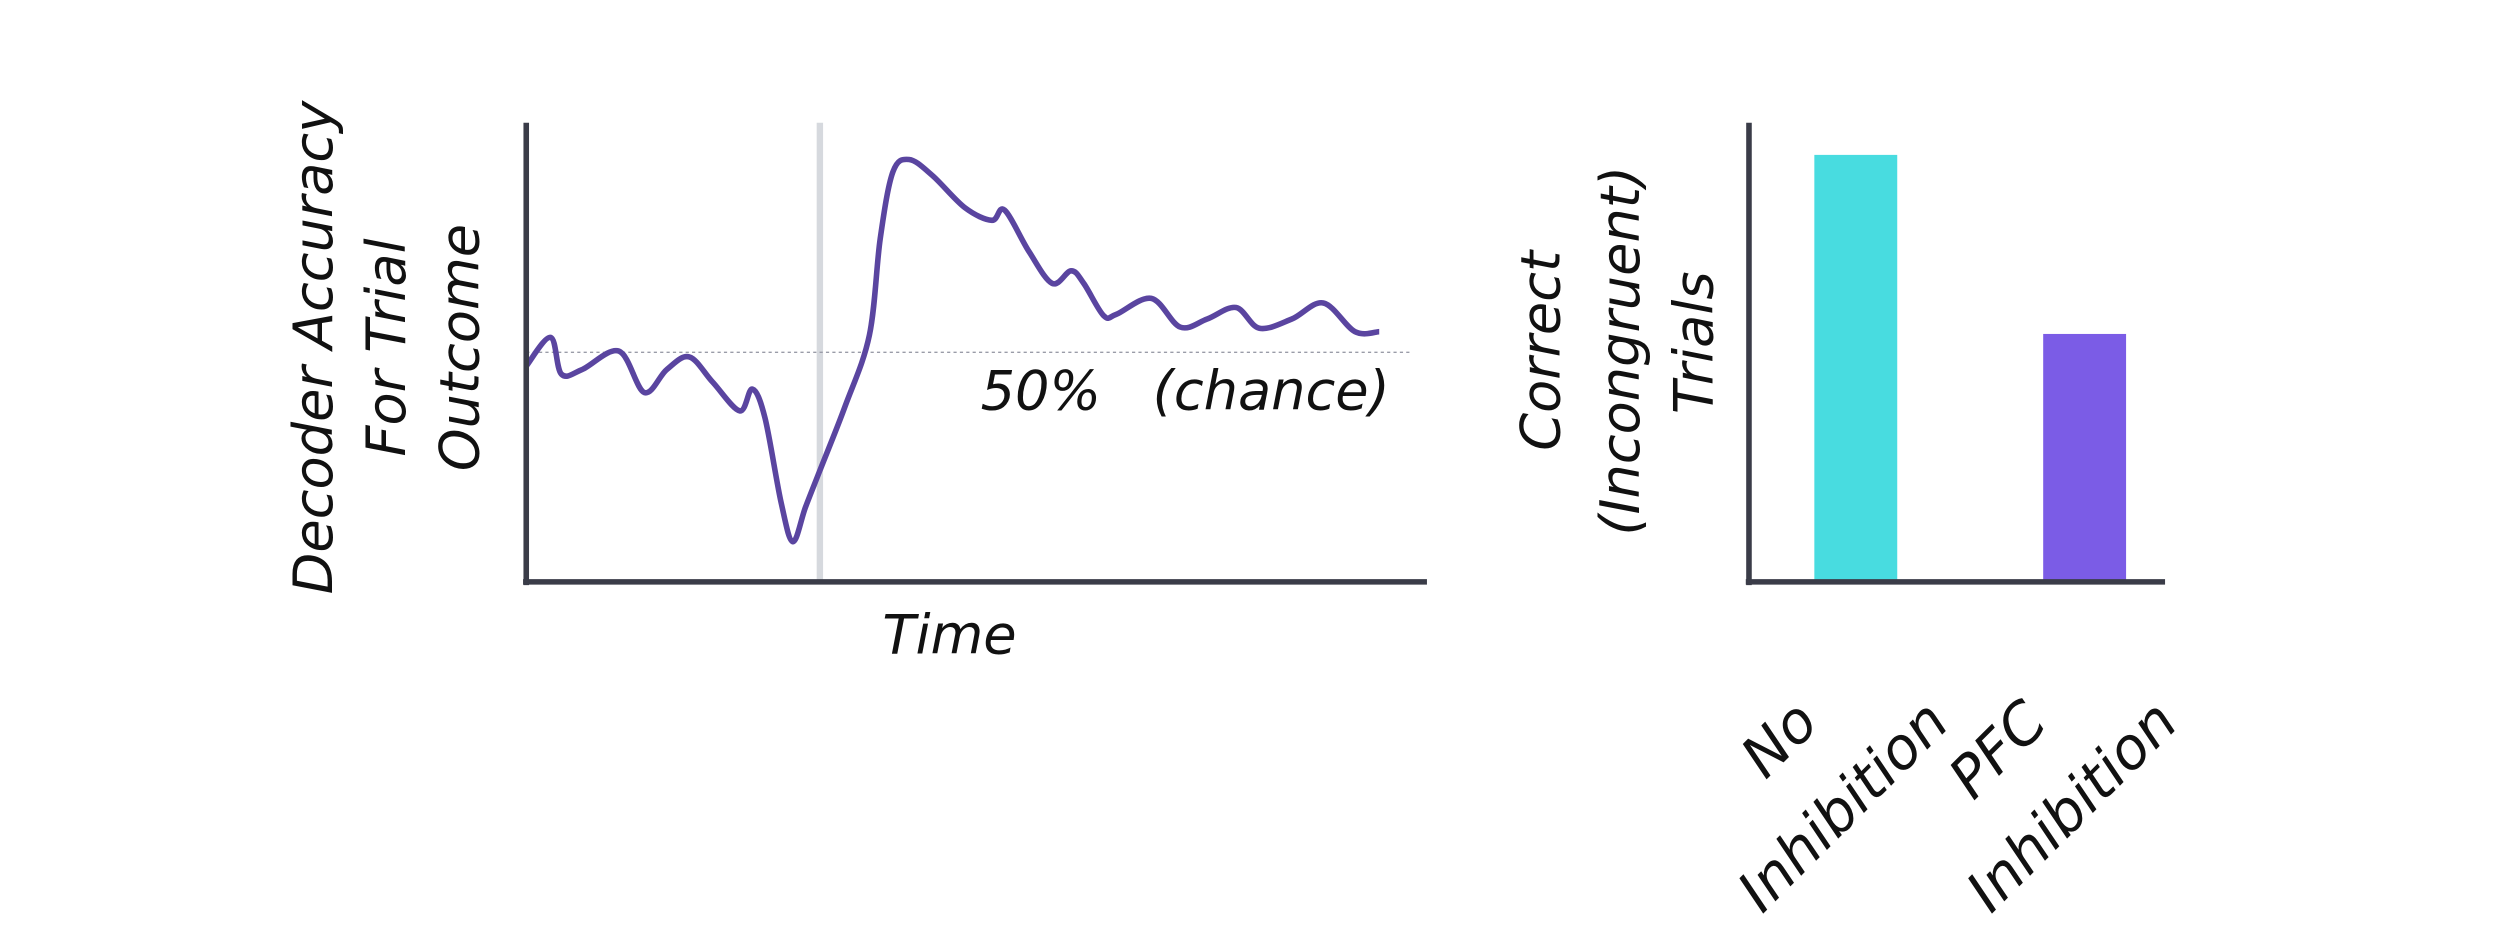 The height and width of the screenshot is (931, 2500). What do you see at coordinates (2039, 773) in the screenshot?
I see `x-tick-label: PFCInhibition` at bounding box center [2039, 773].